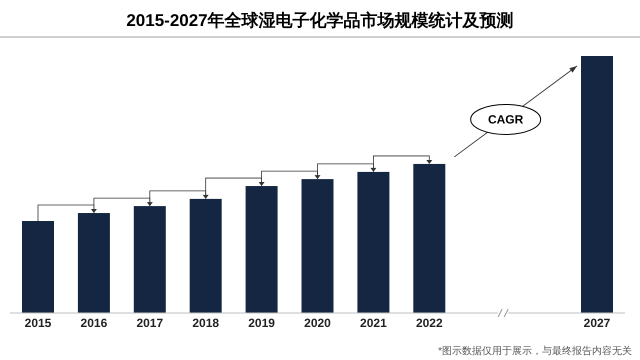  Describe the element at coordinates (318, 323) in the screenshot. I see `x-tick-label: 2020` at that location.